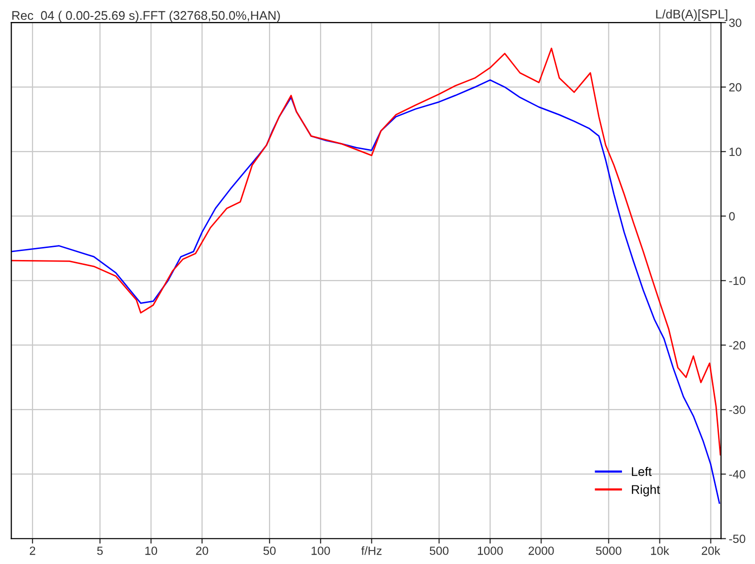  What do you see at coordinates (490, 550) in the screenshot?
I see `x-tick-label: 1000` at bounding box center [490, 550].